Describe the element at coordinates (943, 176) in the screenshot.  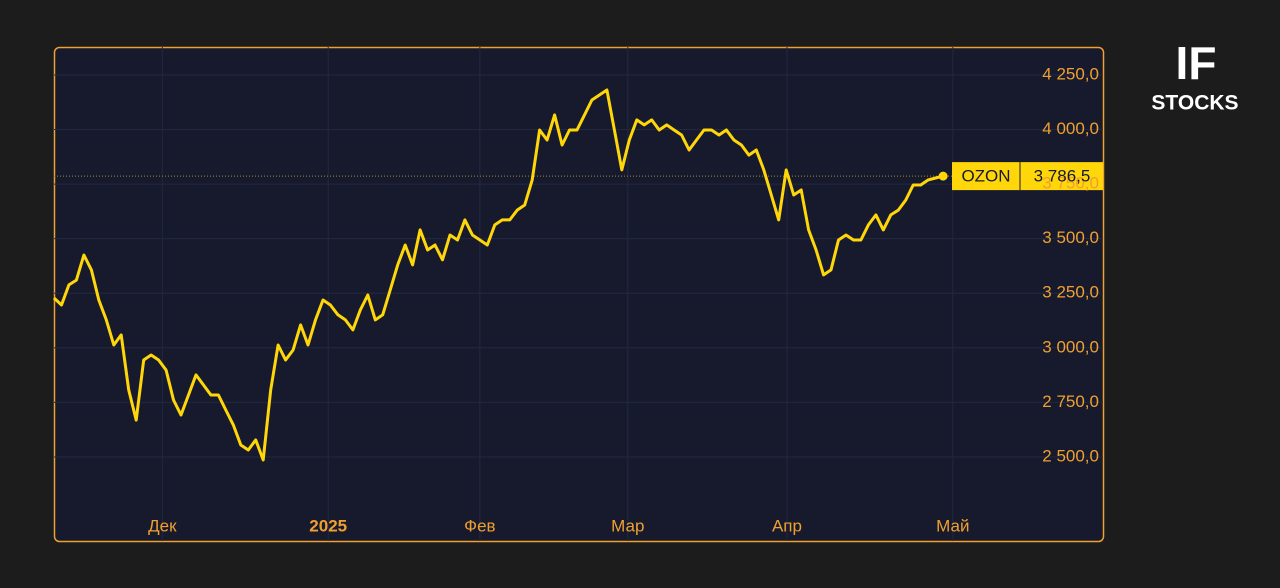
I see `last-point` at that location.